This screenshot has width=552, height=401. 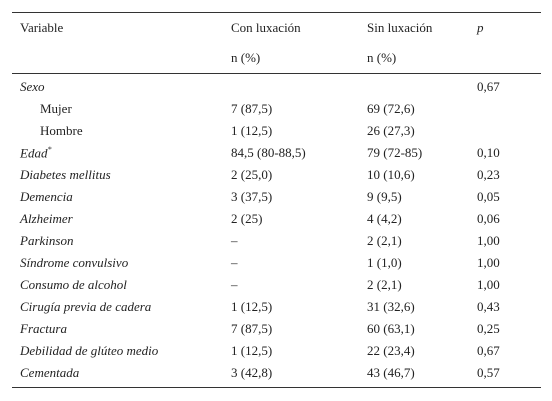 What do you see at coordinates (47, 240) in the screenshot?
I see `row-label: Parkinson` at bounding box center [47, 240].